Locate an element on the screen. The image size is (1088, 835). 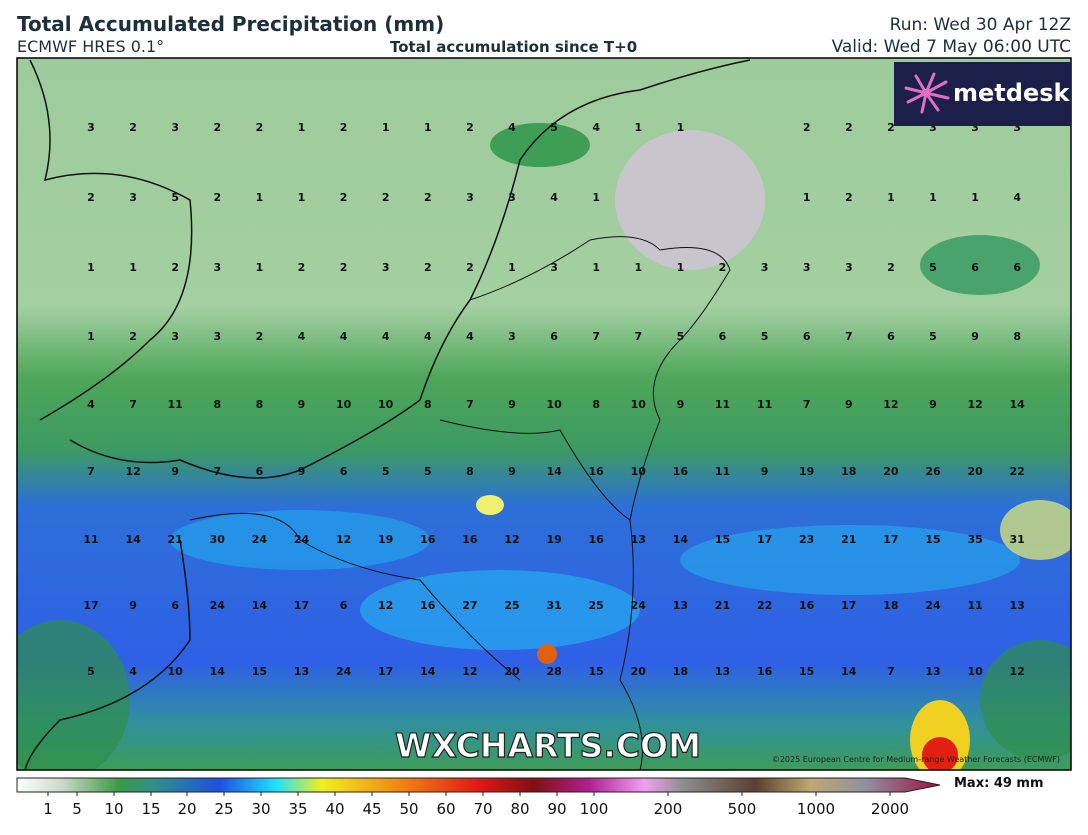
colorbar-tick-label: 90 is located at coordinates (556, 809).